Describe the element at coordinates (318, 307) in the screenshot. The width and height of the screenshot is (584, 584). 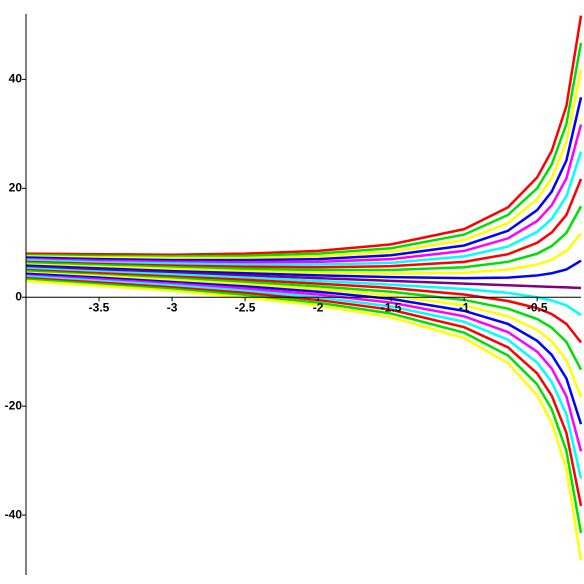
I see `x-tick-label: -2` at that location.